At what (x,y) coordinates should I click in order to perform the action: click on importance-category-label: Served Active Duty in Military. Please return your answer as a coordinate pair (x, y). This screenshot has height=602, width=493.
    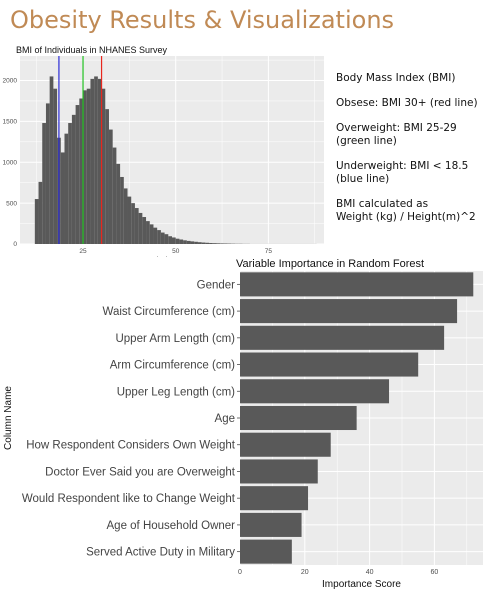
    Looking at the image, I should click on (160, 553).